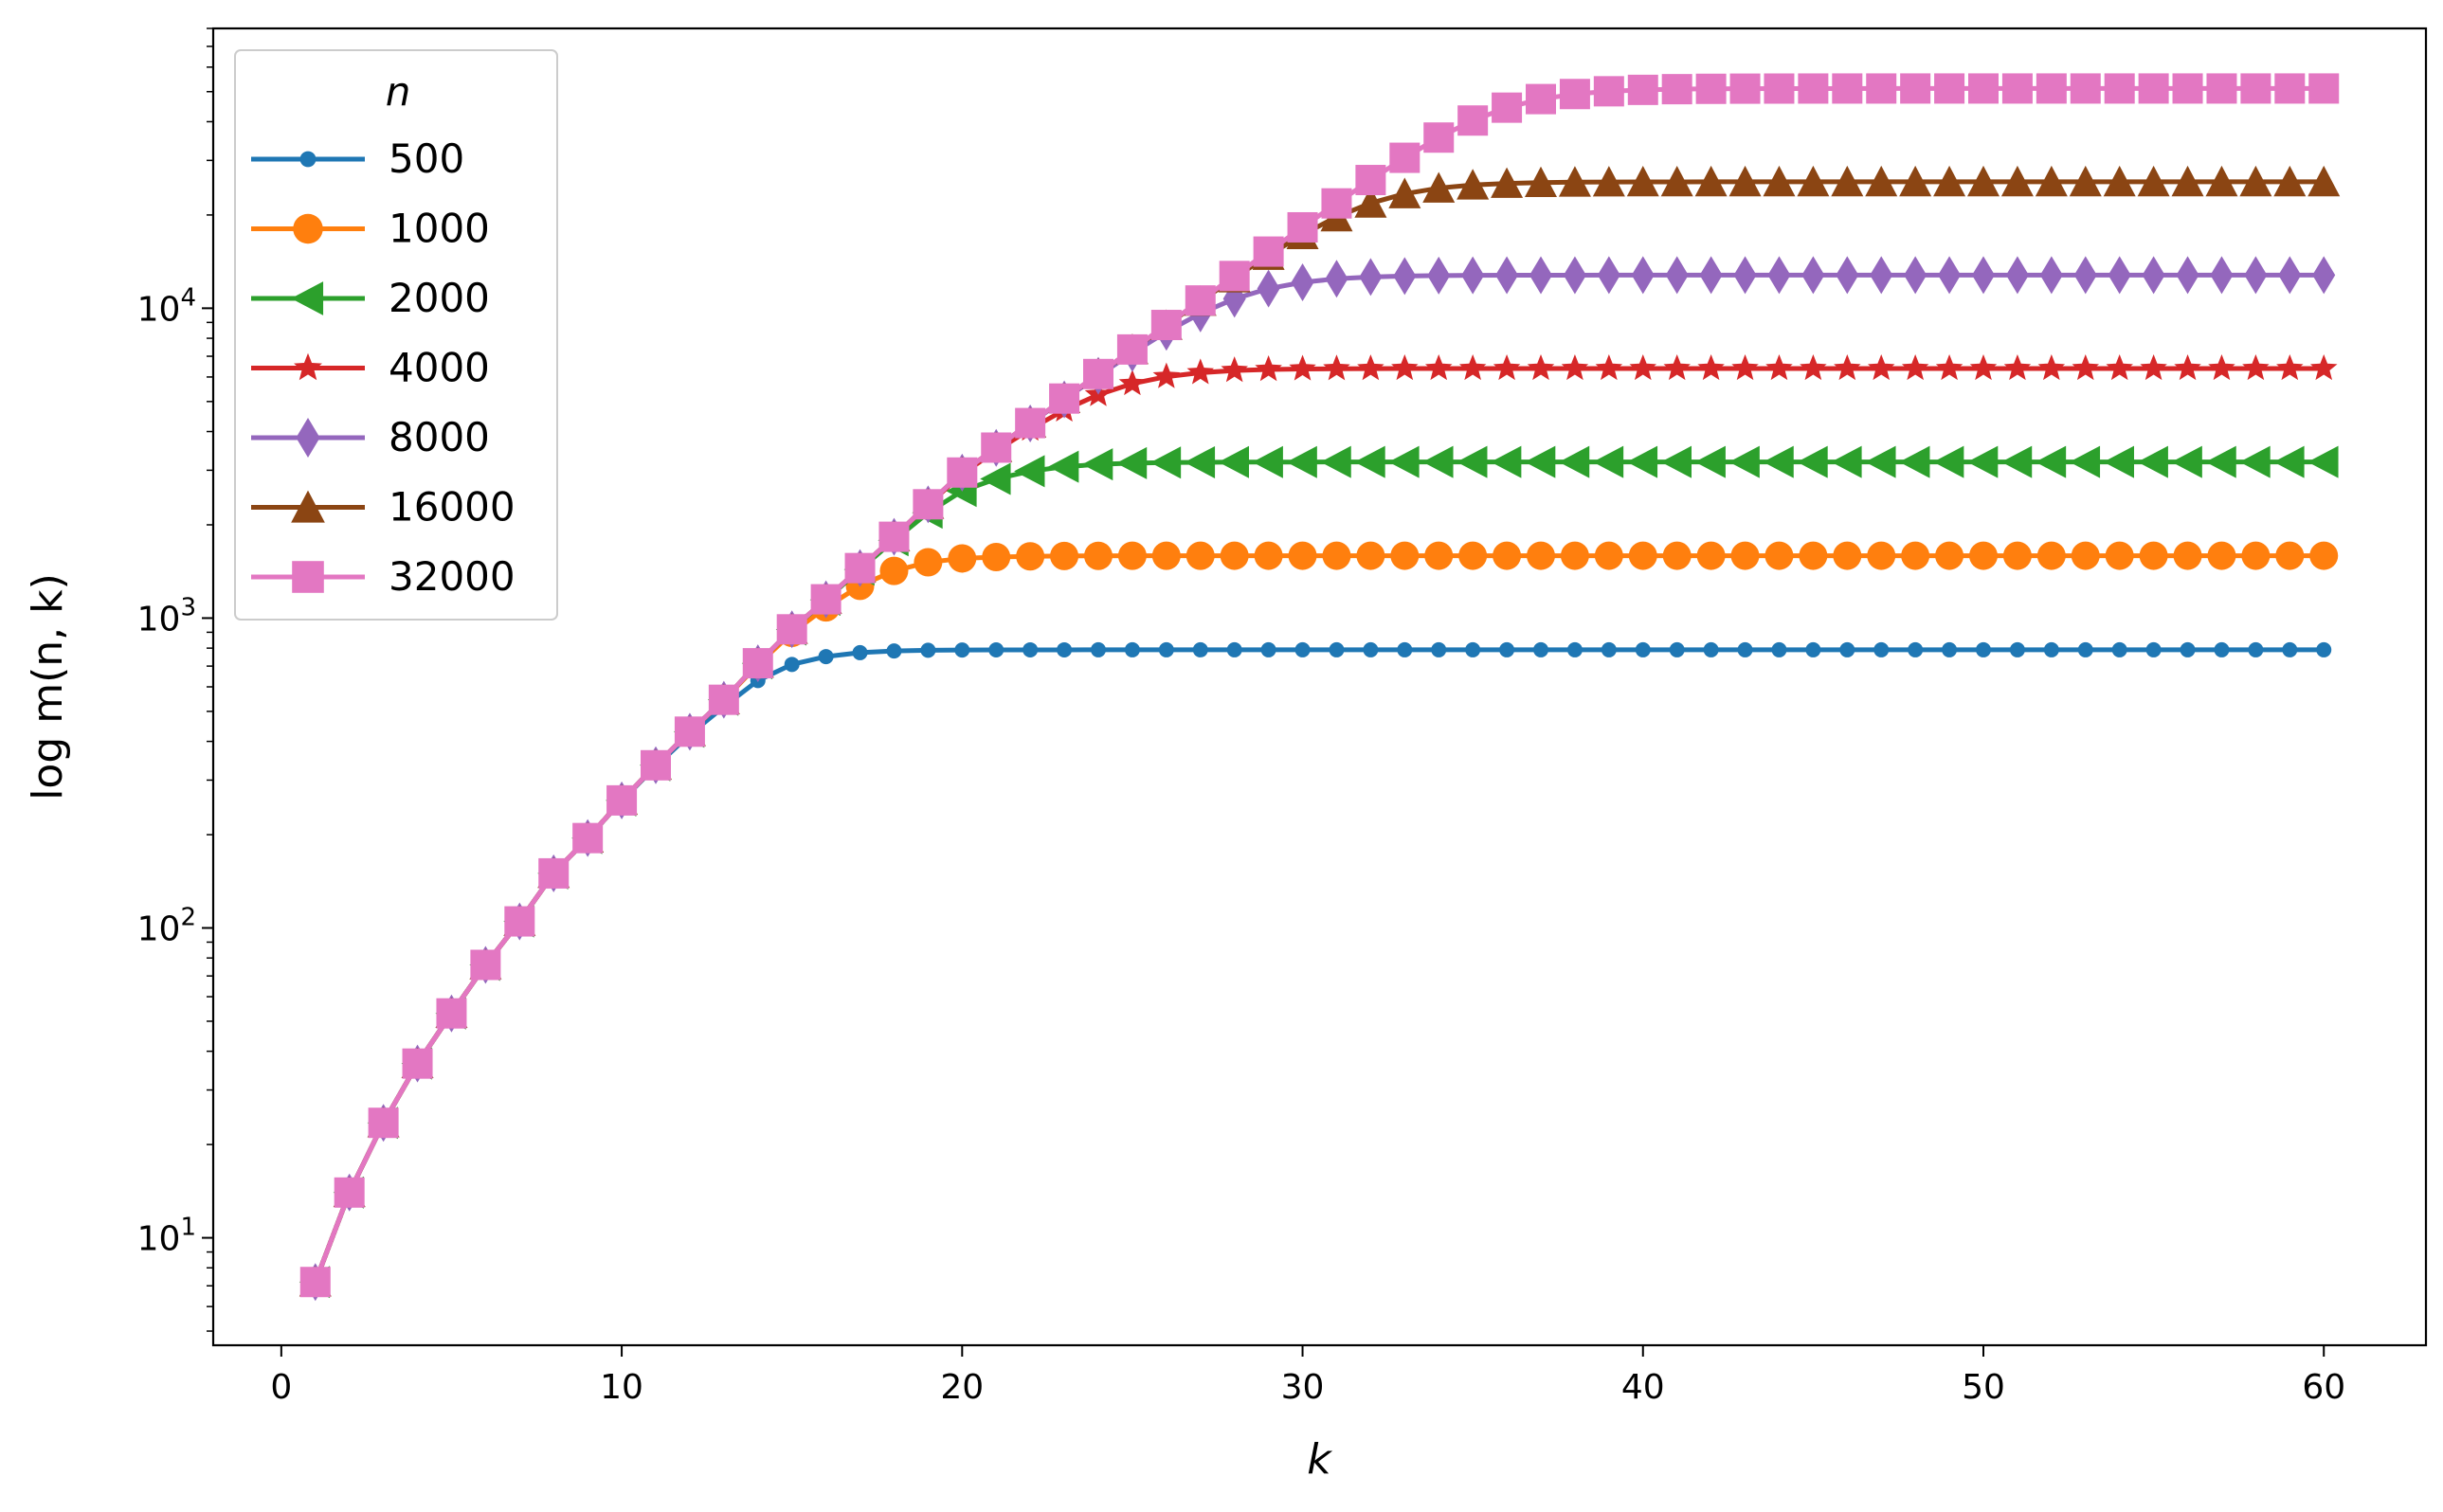  I want to click on legend-item-500: 500, so click(357, 158).